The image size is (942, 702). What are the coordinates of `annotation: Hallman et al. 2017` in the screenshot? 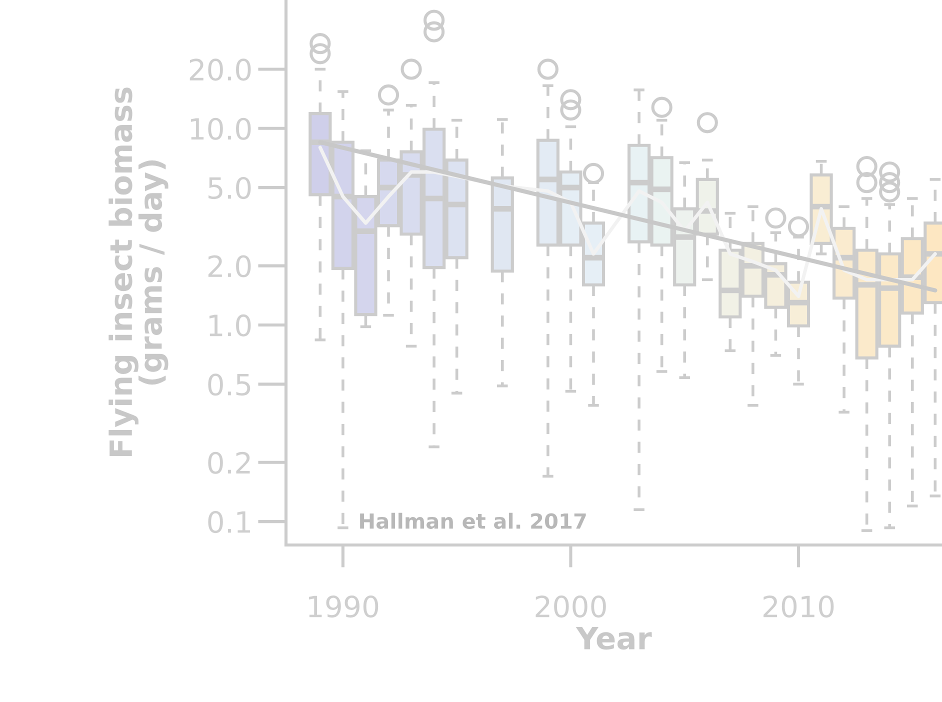 It's located at (473, 520).